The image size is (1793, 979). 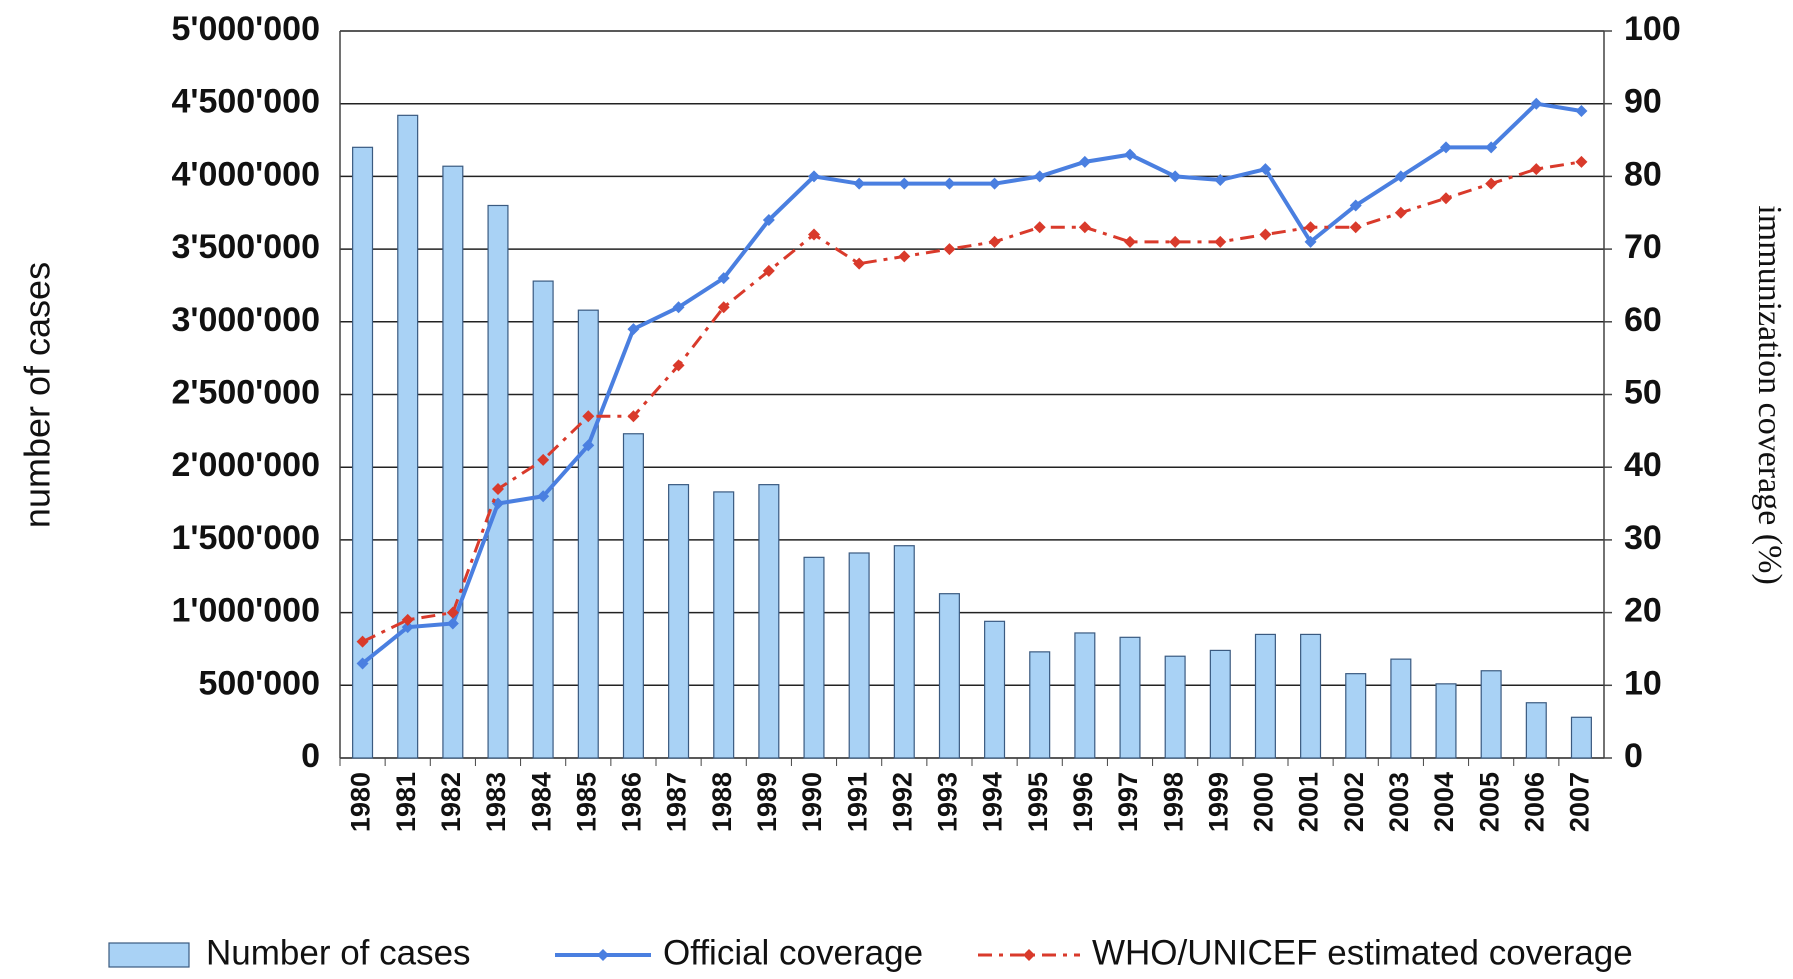 What do you see at coordinates (857, 802) in the screenshot?
I see `x-tick-label: 1991` at bounding box center [857, 802].